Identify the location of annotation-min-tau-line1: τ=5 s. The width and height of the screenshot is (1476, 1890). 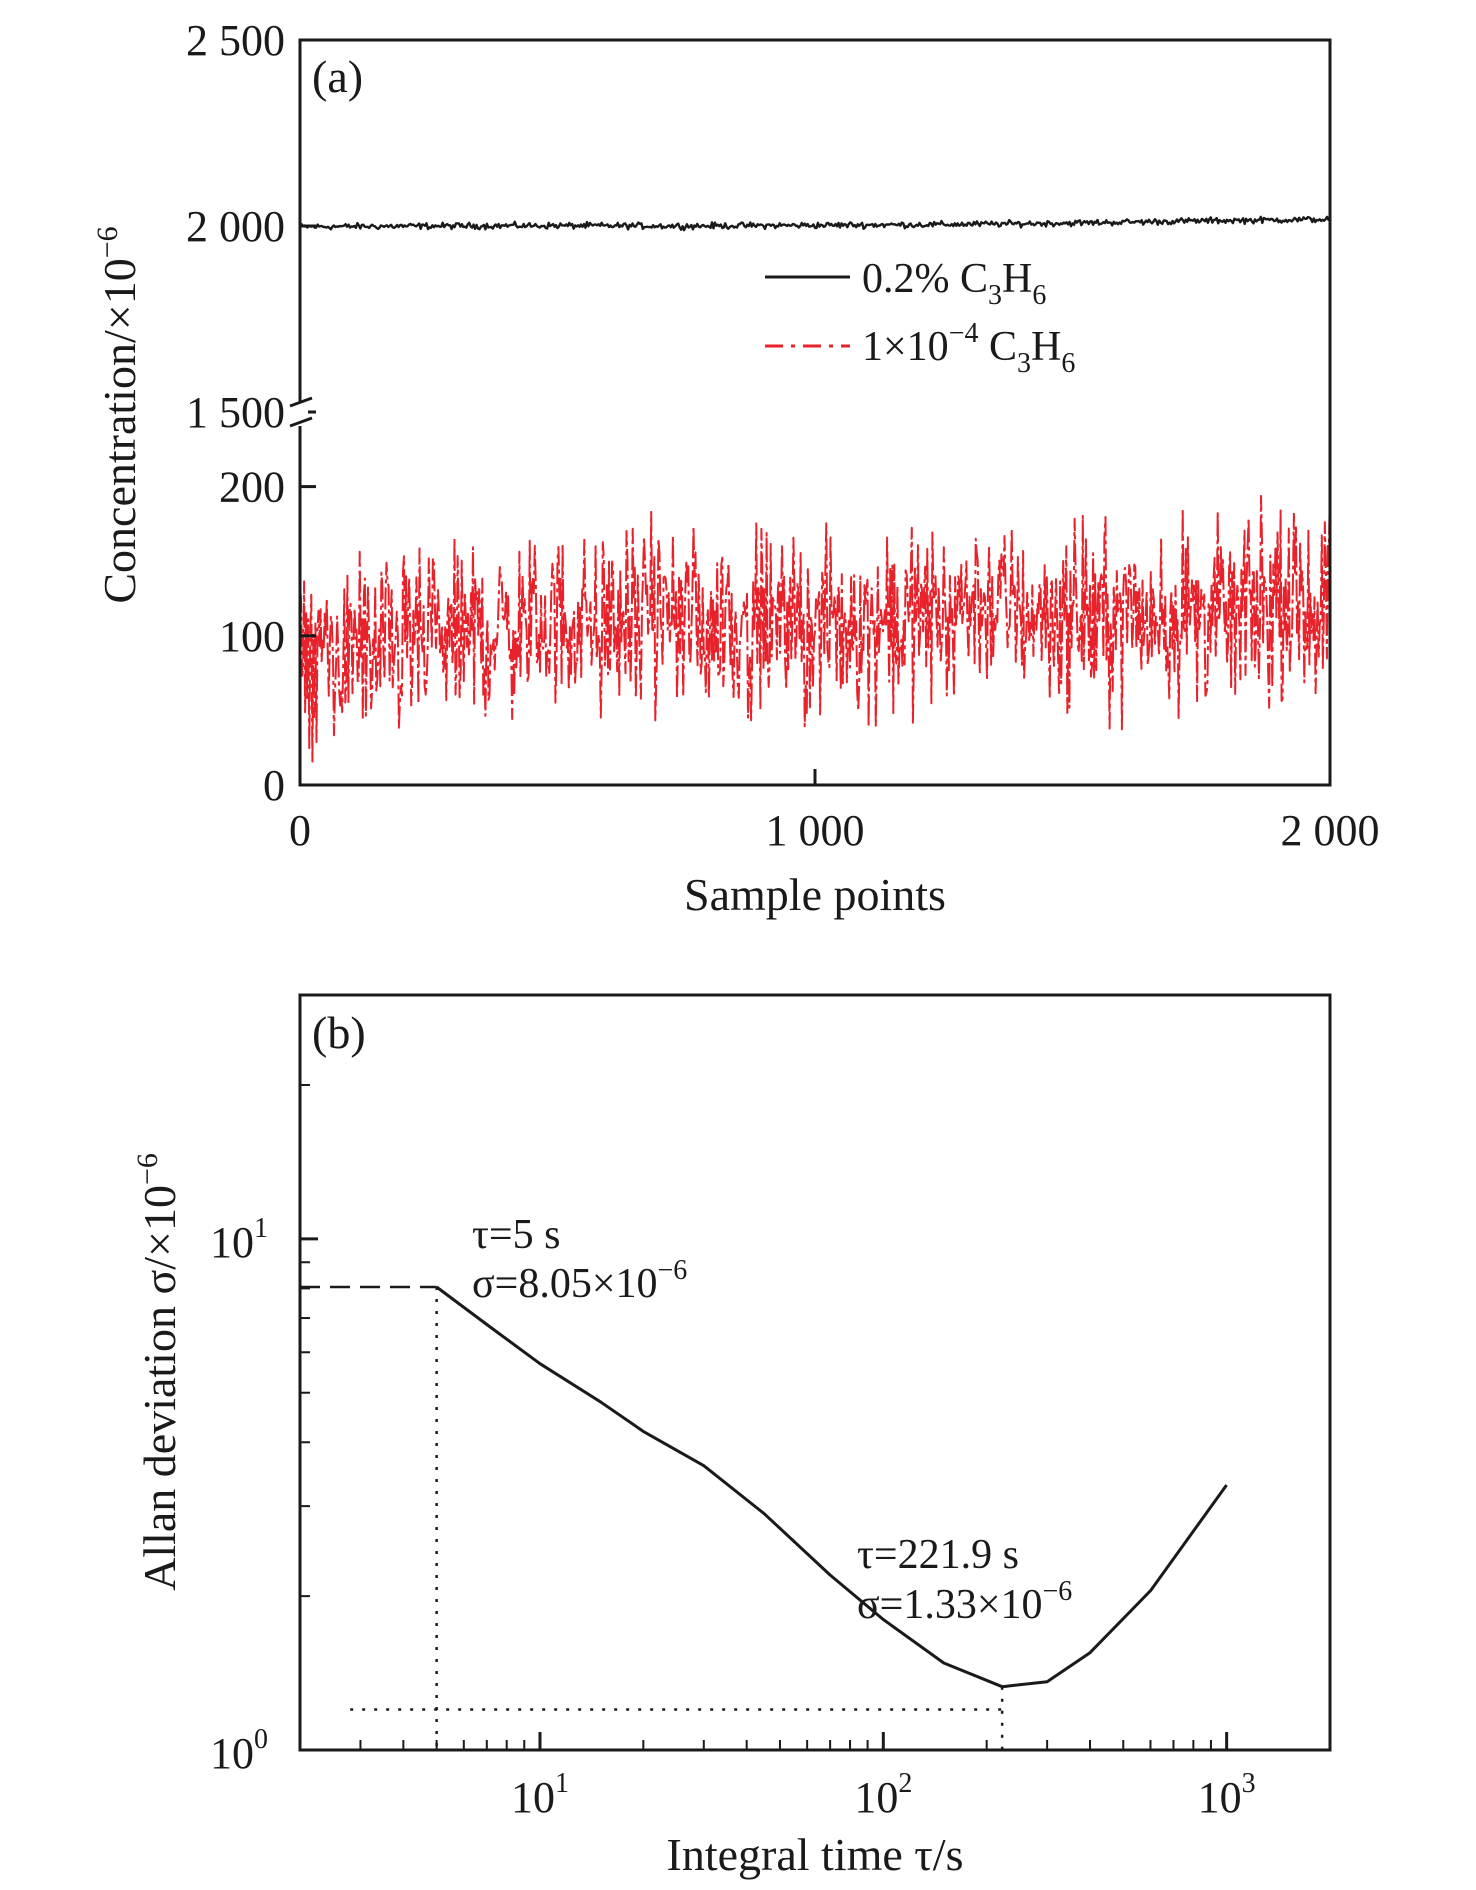
(516, 1235).